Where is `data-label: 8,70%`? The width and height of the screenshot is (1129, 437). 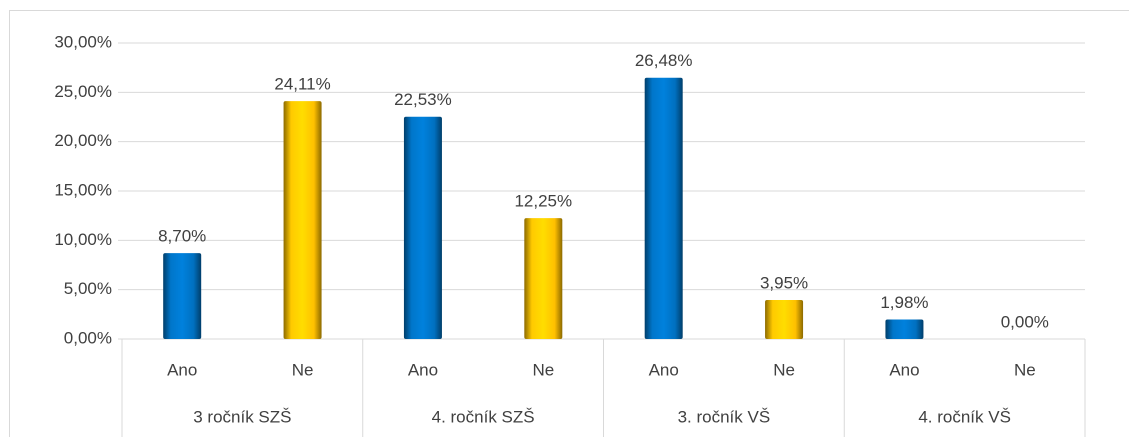 data-label: 8,70% is located at coordinates (182, 236).